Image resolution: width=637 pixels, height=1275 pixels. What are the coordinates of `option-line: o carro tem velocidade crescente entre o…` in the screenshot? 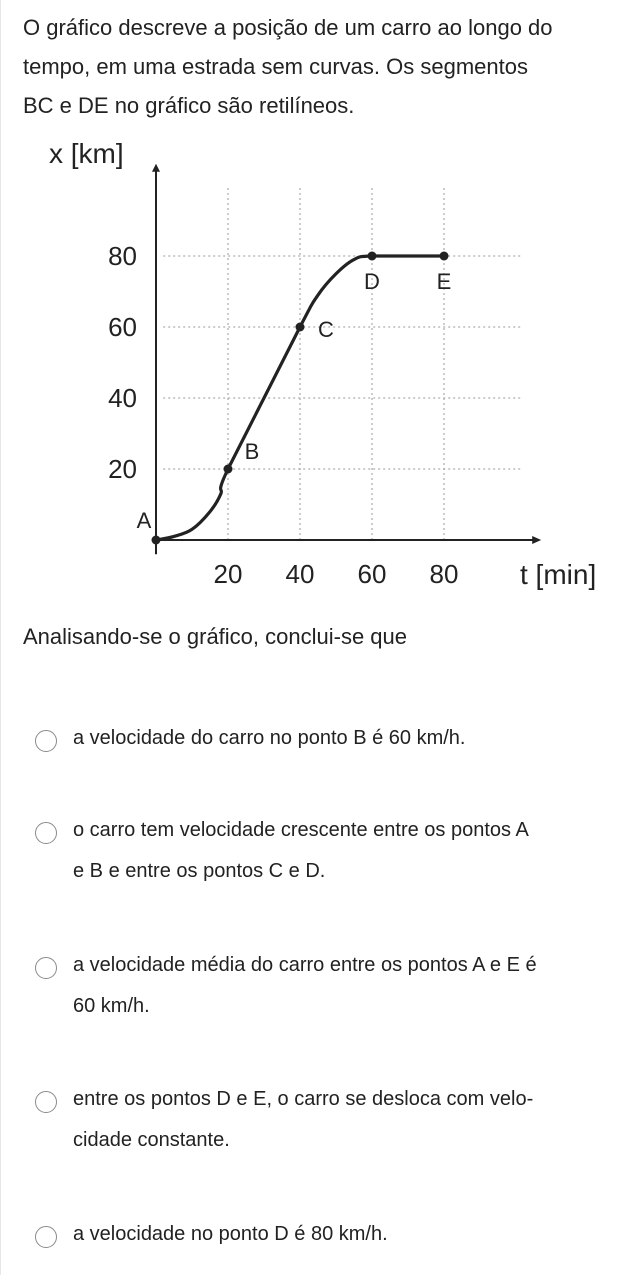 It's located at (301, 830).